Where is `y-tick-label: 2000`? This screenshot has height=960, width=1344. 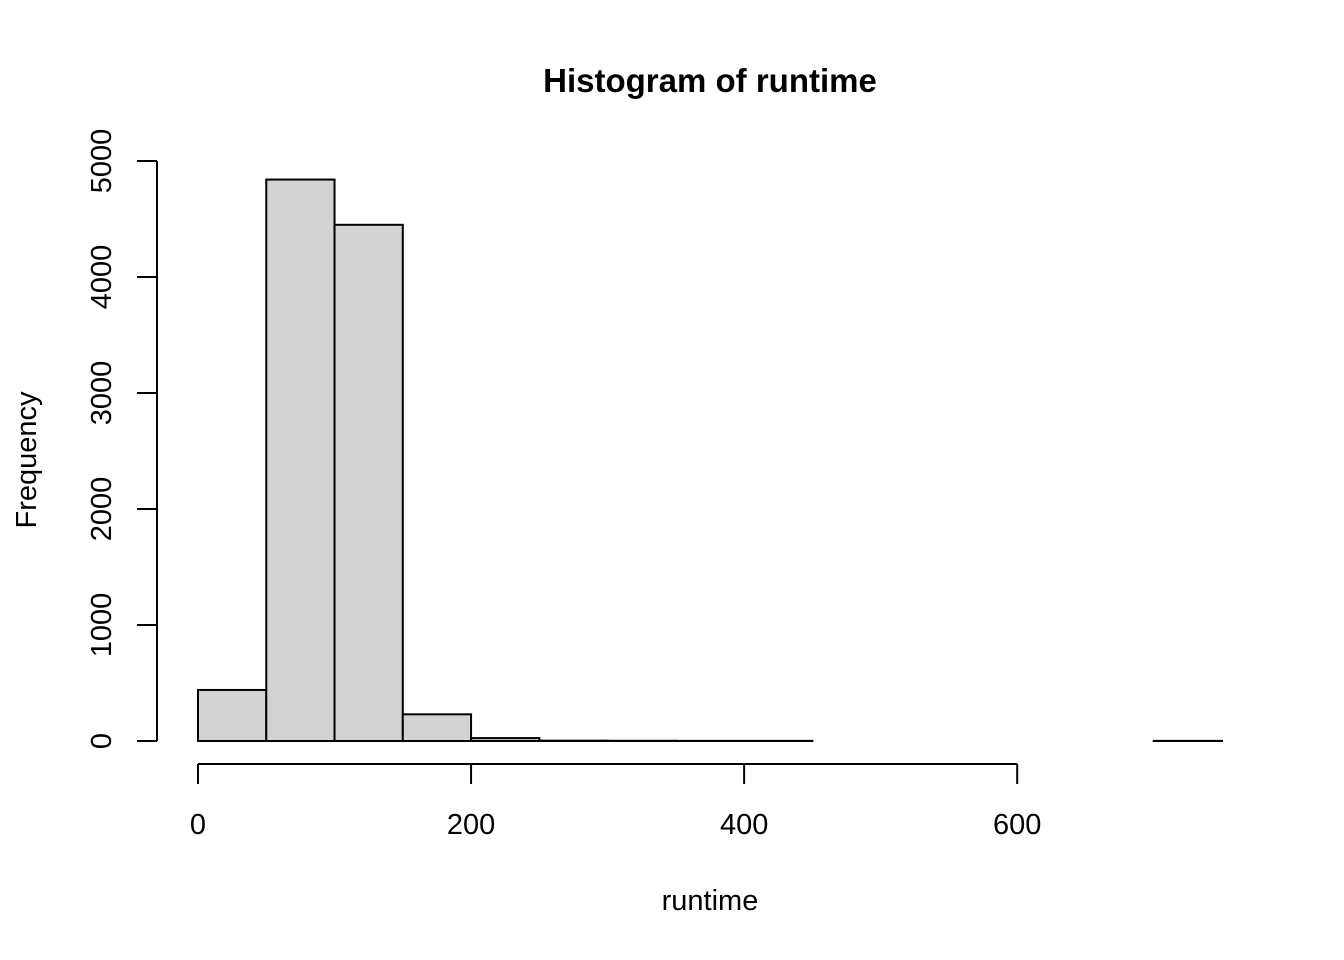 y-tick-label: 2000 is located at coordinates (102, 509).